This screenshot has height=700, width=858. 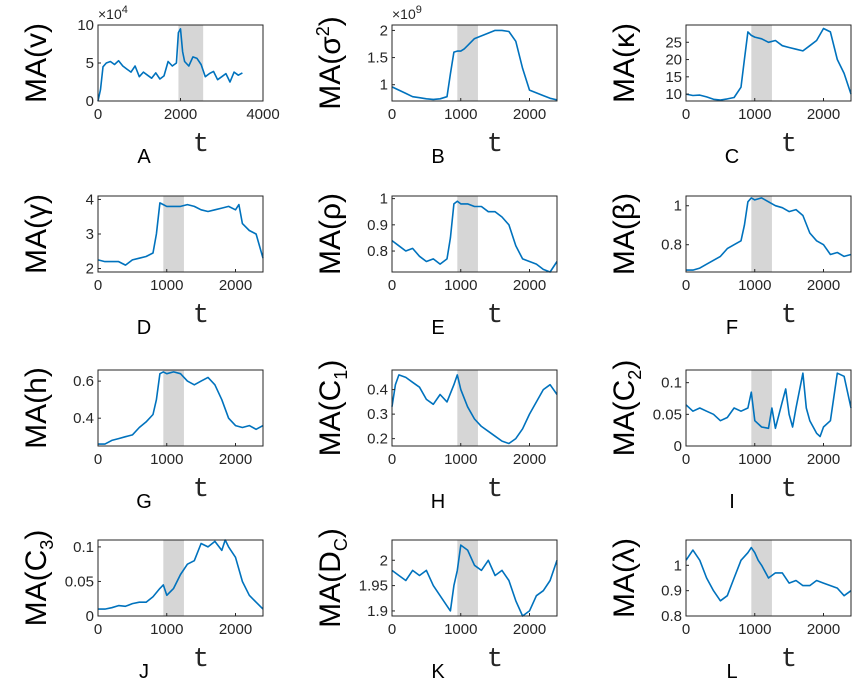 What do you see at coordinates (113, 13) in the screenshot?
I see `y-multiplier: ×10⁴` at bounding box center [113, 13].